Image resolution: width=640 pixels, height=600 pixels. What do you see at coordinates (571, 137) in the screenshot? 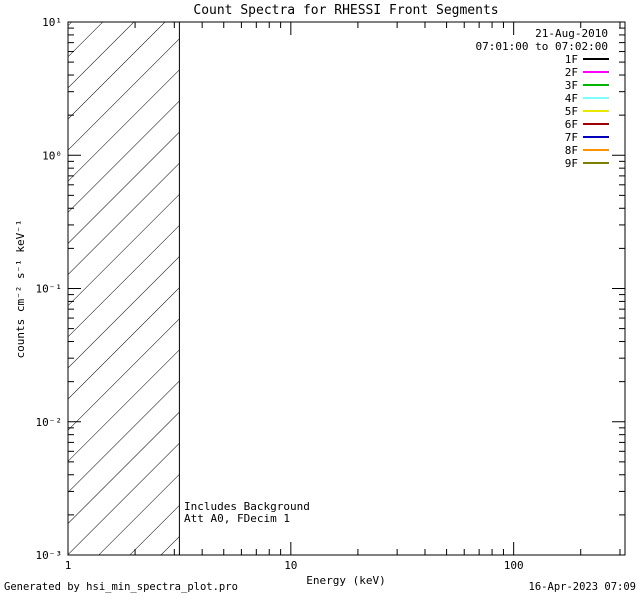
I see `legend-entry-label: 7F` at bounding box center [571, 137].